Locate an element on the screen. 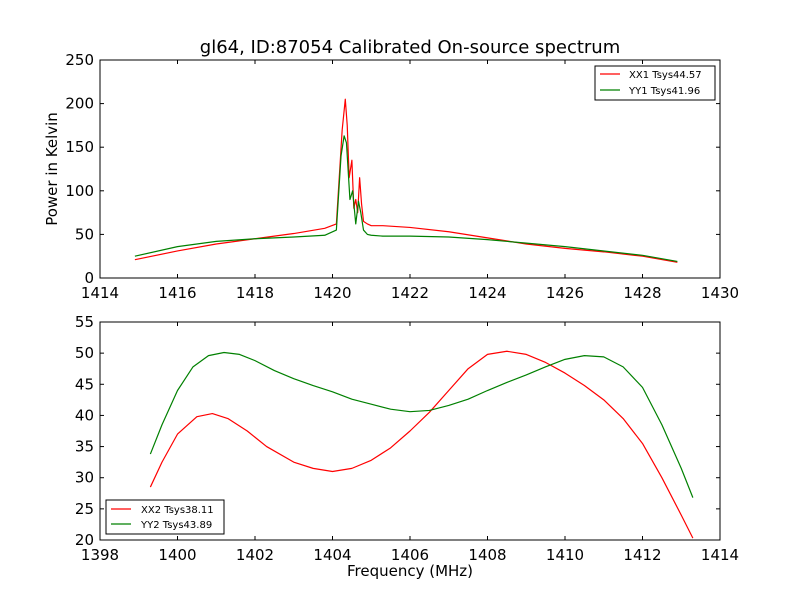  bottom-legend-box is located at coordinates (165, 517).